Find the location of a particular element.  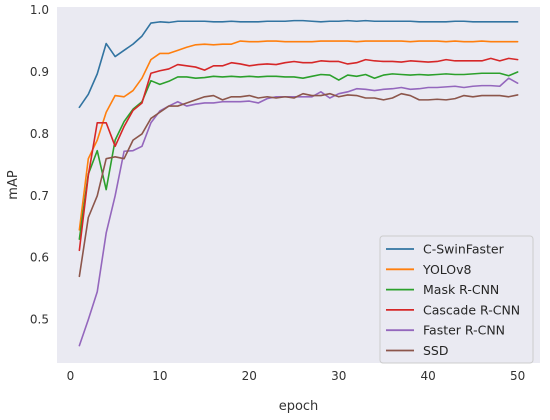

x-tick-label: 20 is located at coordinates (249, 376).